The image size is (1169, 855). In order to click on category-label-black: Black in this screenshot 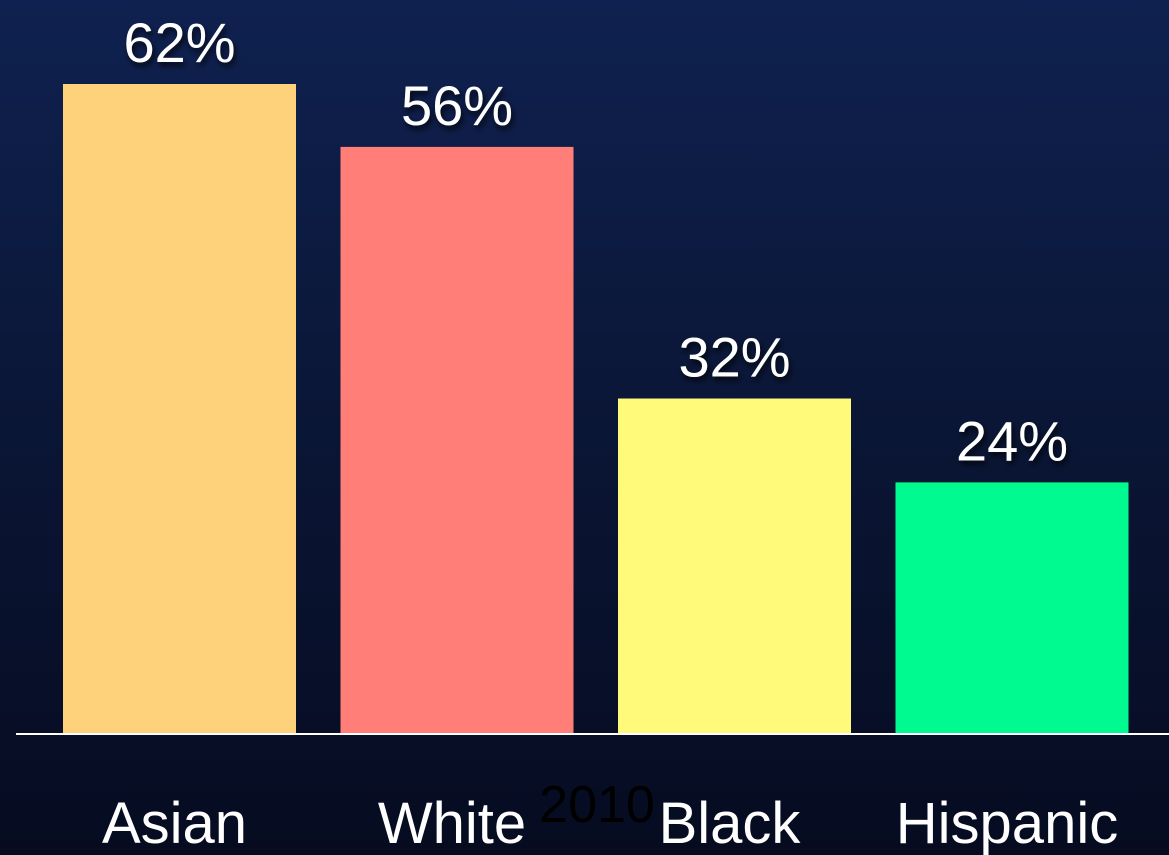, I will do `click(730, 823)`.